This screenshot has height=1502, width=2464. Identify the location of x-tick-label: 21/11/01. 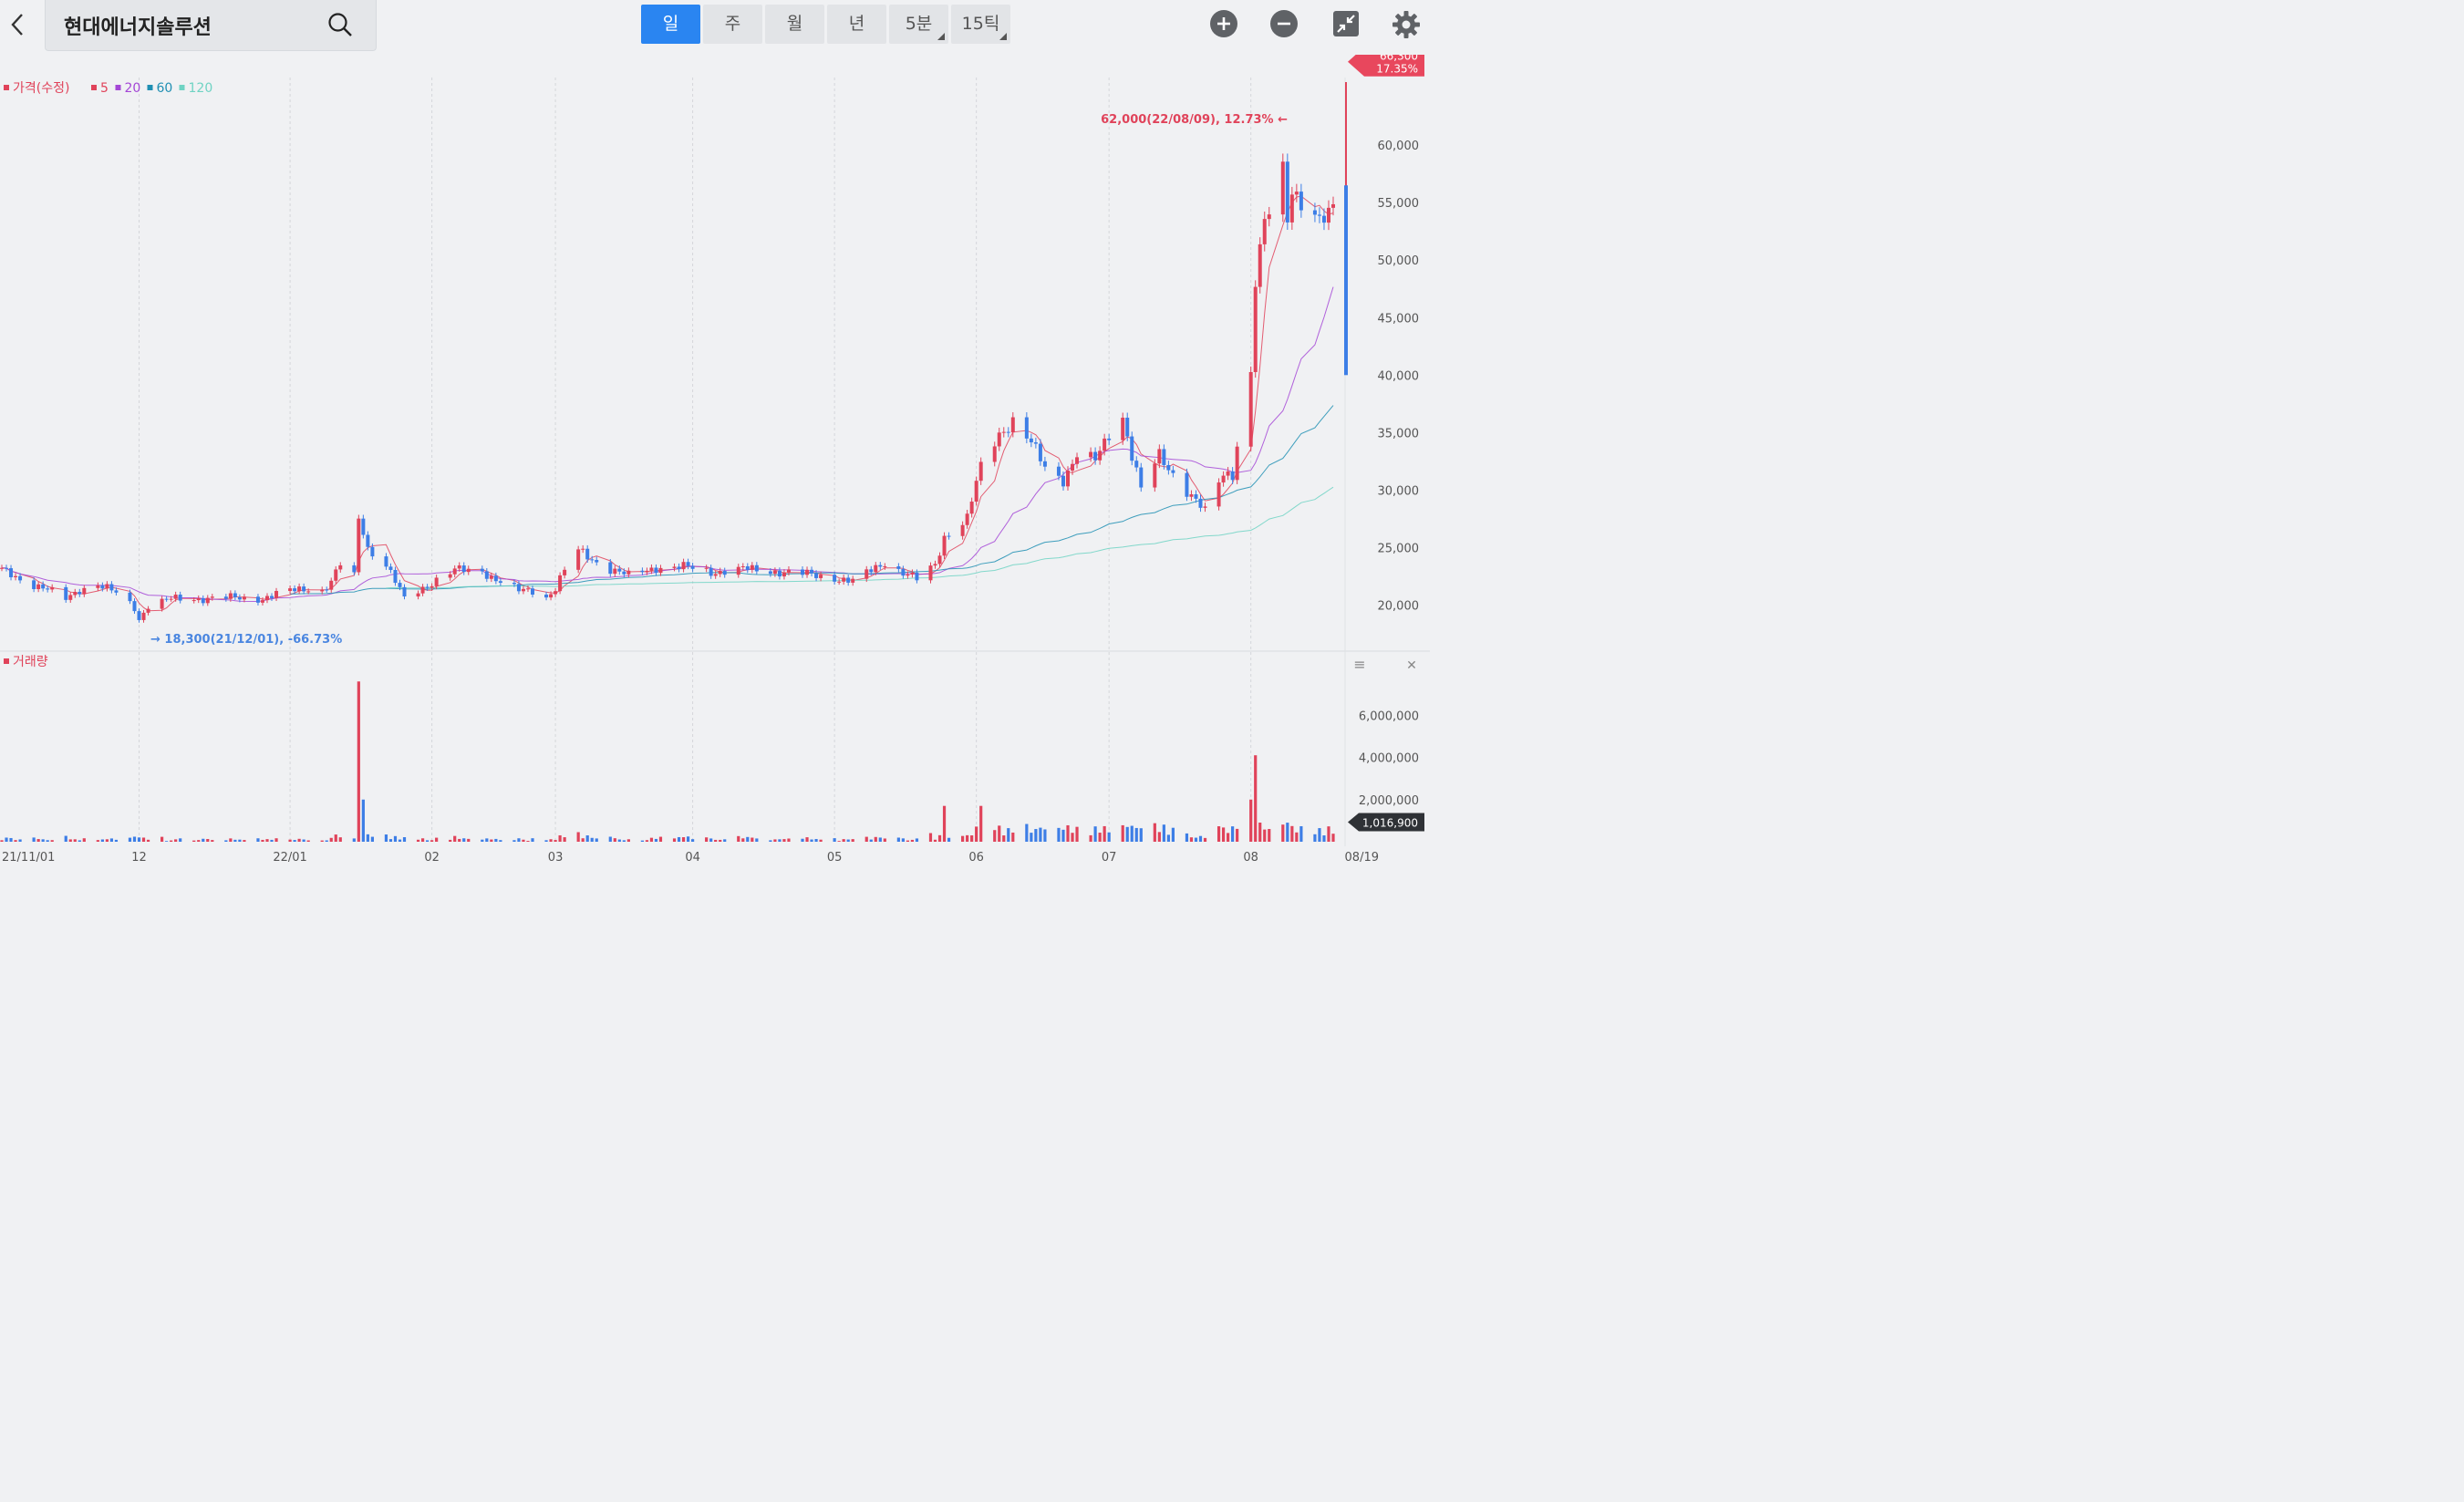
(28, 858).